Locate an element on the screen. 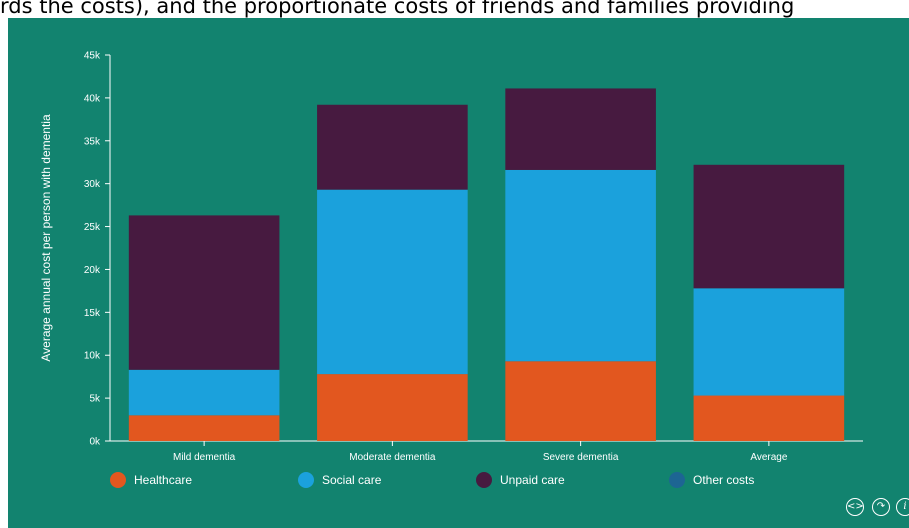 The image size is (909, 528). legend-item: Healthcare is located at coordinates (151, 480).